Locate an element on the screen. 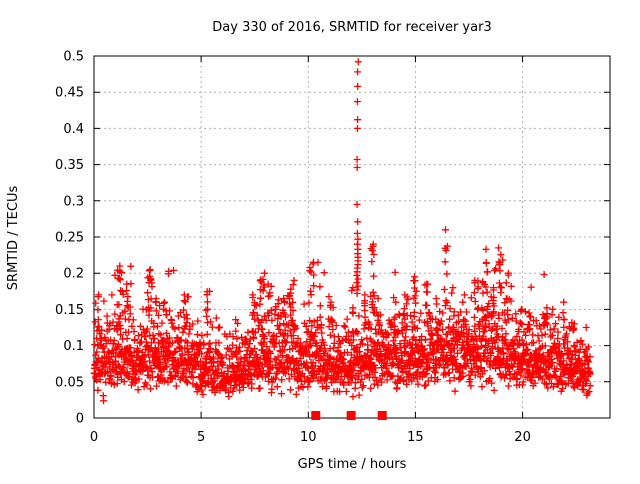 The width and height of the screenshot is (640, 484). x-tick-label: 5 is located at coordinates (201, 437).